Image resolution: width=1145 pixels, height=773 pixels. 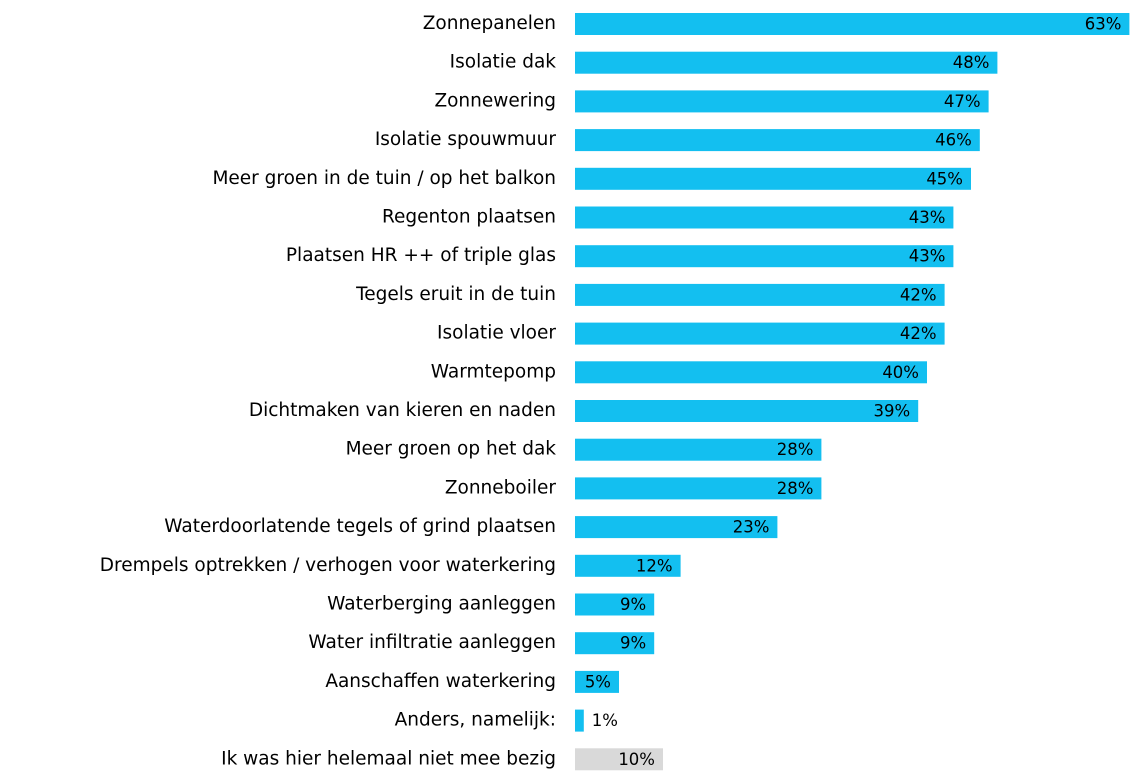 I want to click on category-label: Zonneboiler, so click(x=501, y=487).